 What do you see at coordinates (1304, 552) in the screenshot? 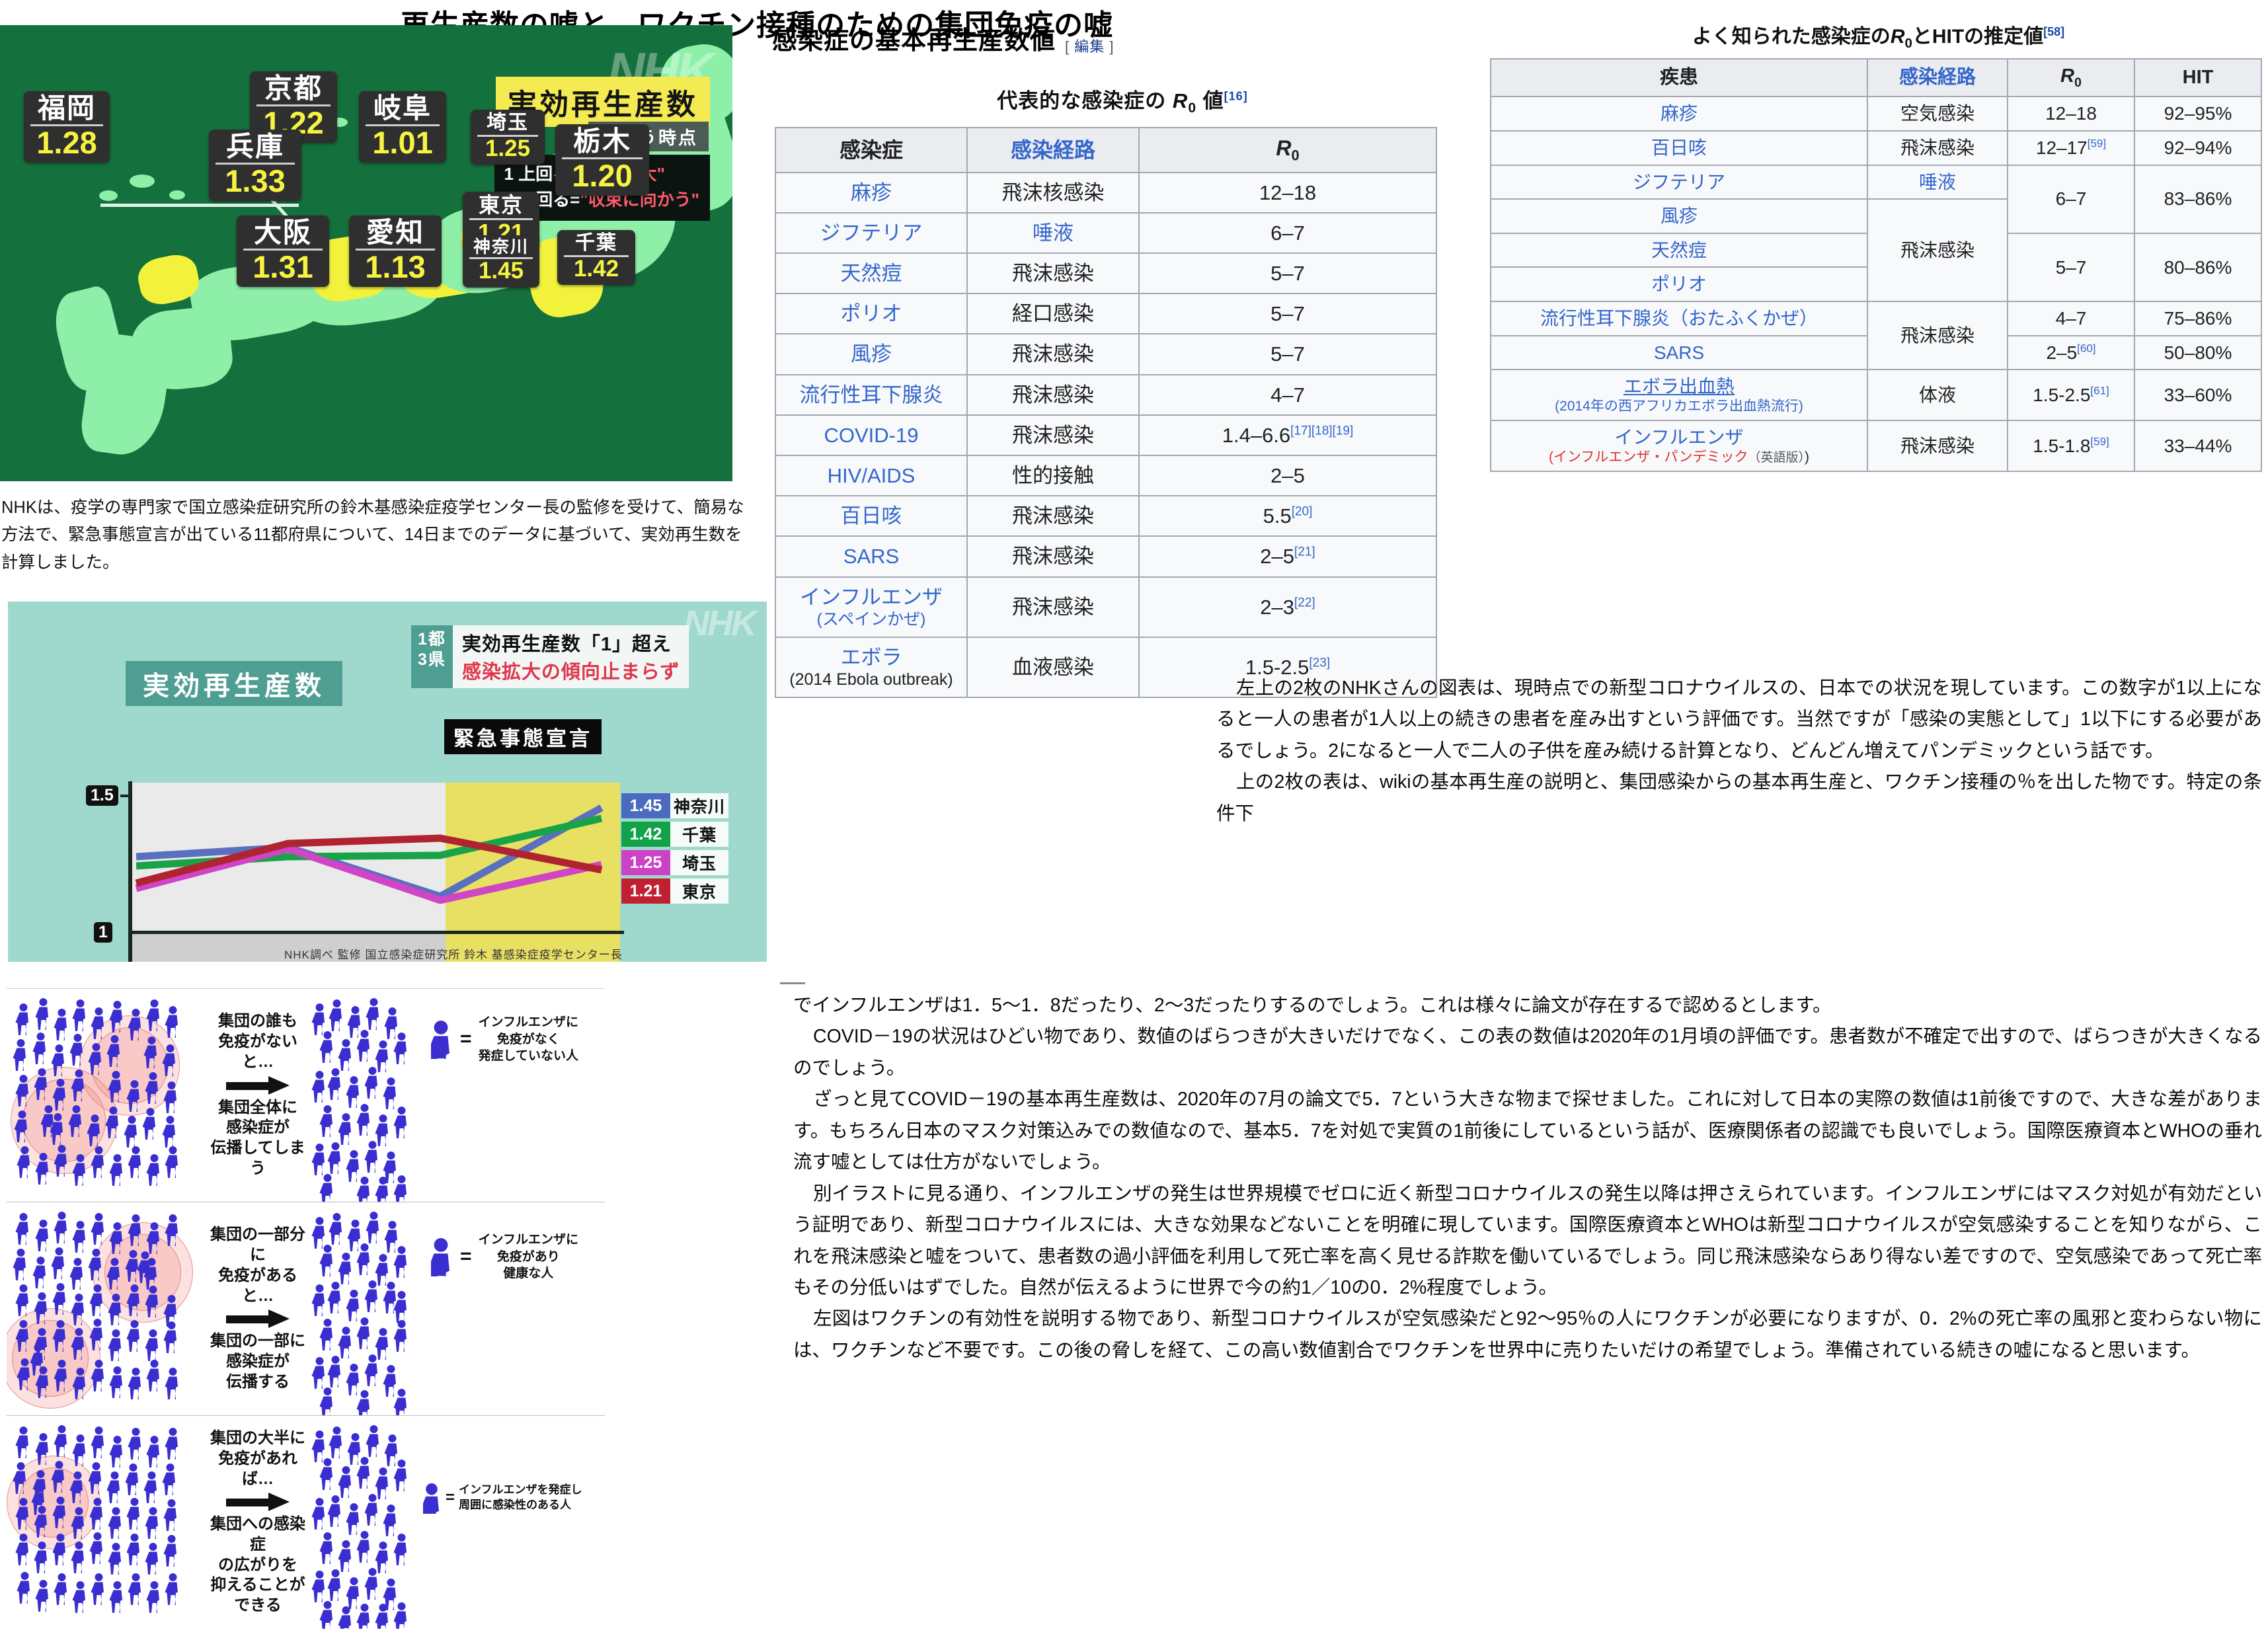
I see `cell-refs: [21]` at bounding box center [1304, 552].